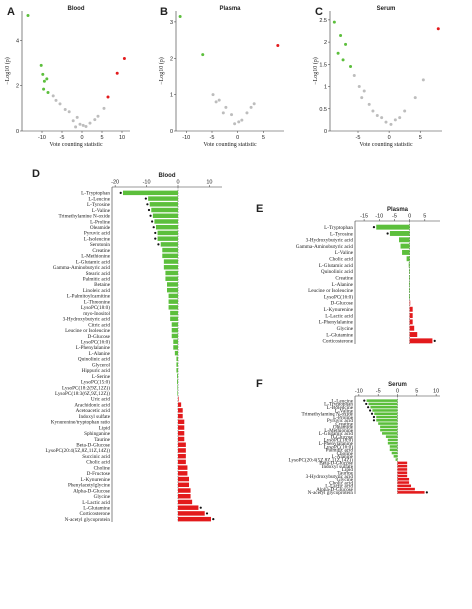  I want to click on chart-f-category-label: Beta-D-Glucose, so click(336, 464).